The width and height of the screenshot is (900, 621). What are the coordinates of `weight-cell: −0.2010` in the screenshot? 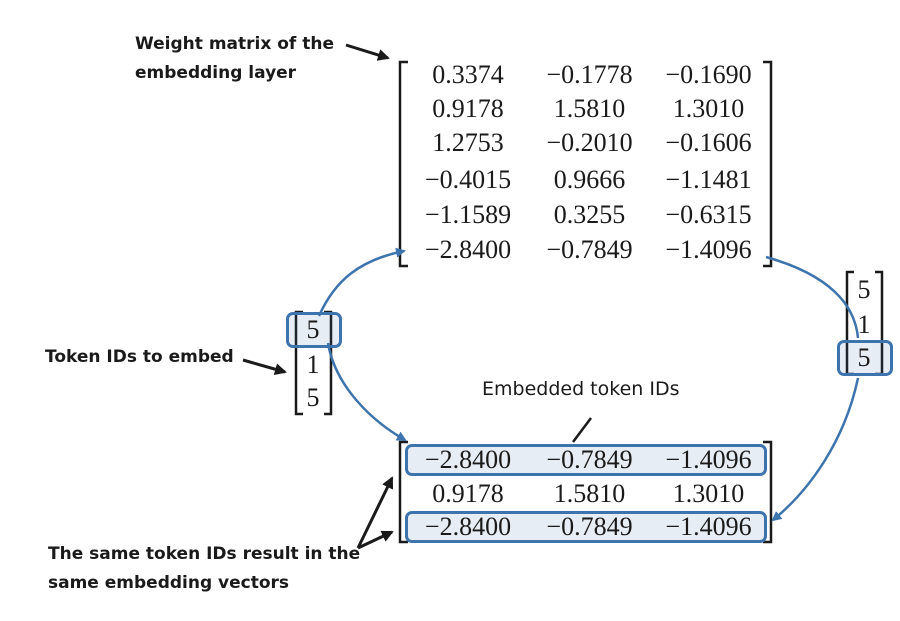 It's located at (589, 142).